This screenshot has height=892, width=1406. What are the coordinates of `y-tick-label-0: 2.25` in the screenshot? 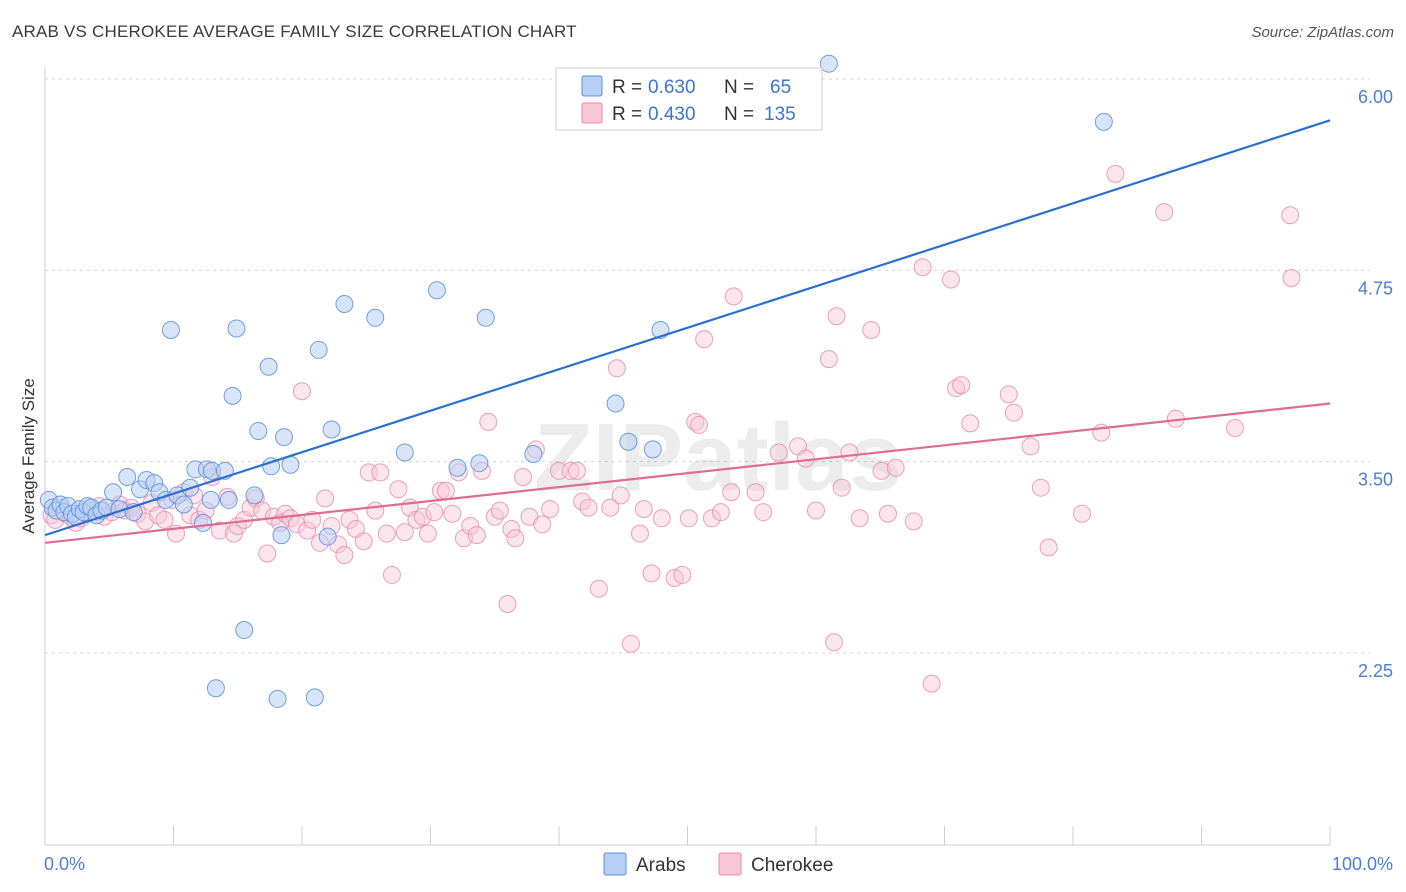 It's located at (1375, 671).